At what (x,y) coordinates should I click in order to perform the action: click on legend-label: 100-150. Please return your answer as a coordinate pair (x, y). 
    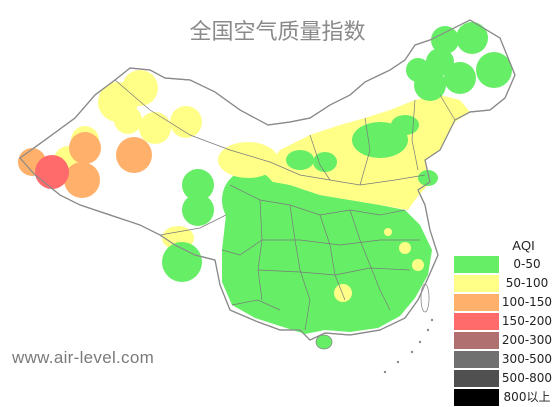
    Looking at the image, I should click on (527, 302).